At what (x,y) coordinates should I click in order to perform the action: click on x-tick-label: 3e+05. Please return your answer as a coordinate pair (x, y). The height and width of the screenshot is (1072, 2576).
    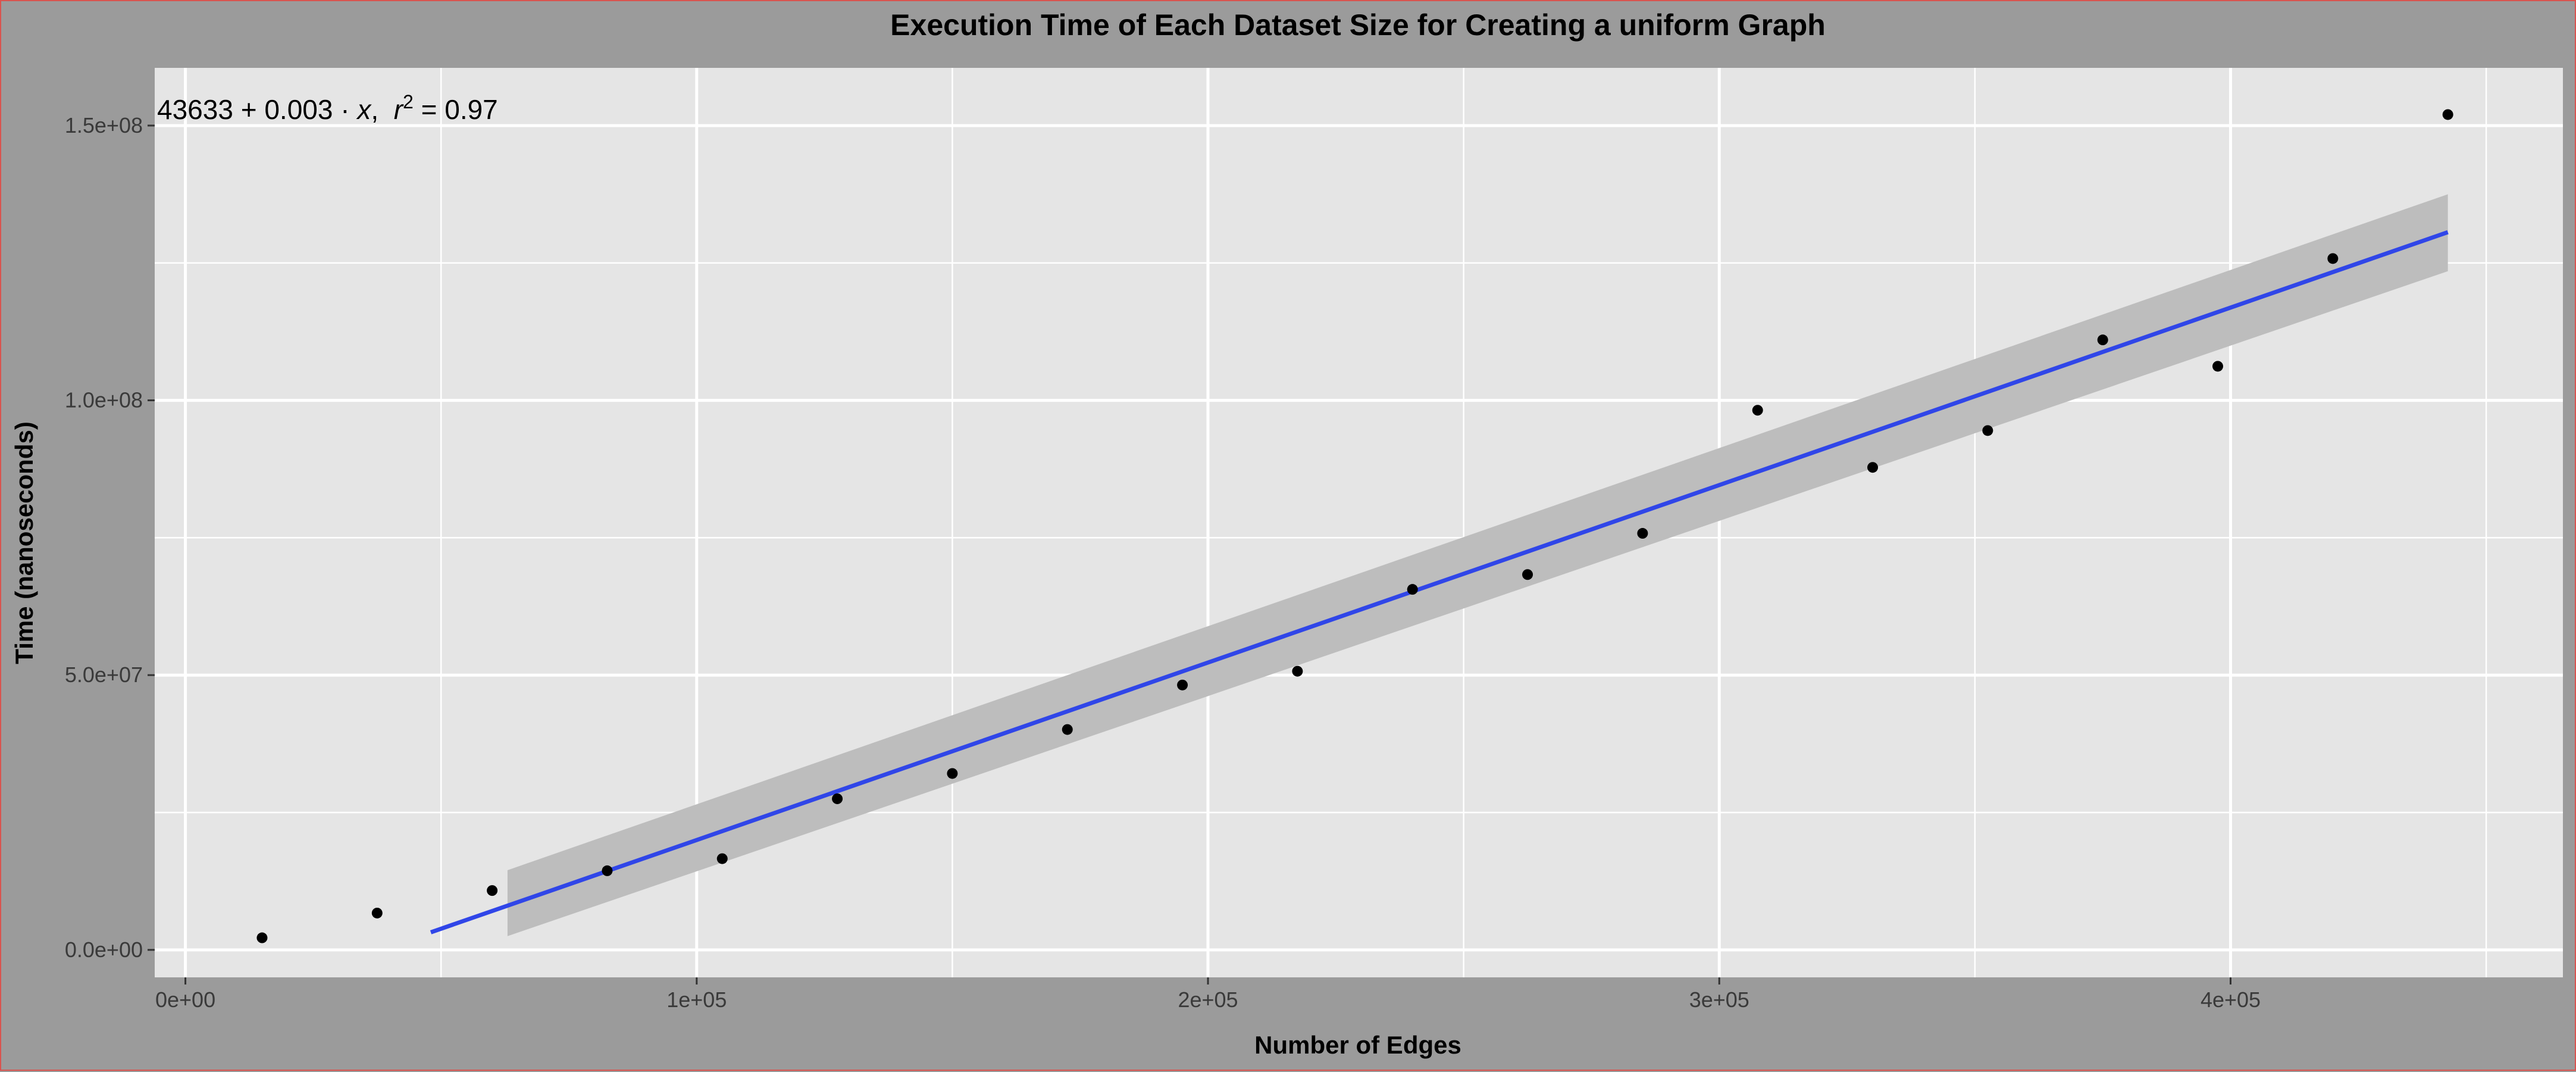
    Looking at the image, I should click on (1719, 999).